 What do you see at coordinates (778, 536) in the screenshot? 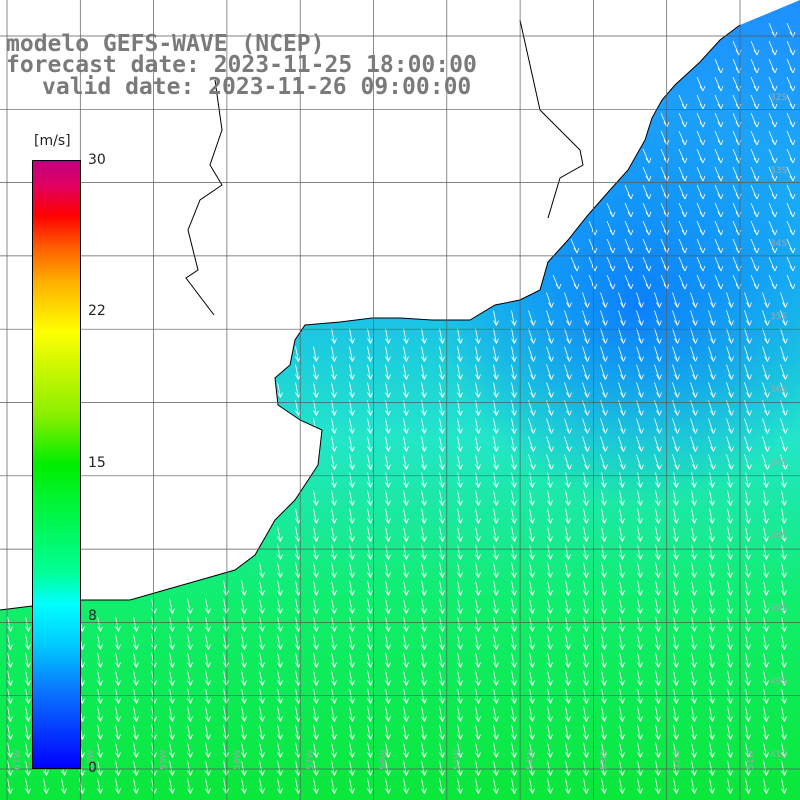
I see `lat-label: 38S` at bounding box center [778, 536].